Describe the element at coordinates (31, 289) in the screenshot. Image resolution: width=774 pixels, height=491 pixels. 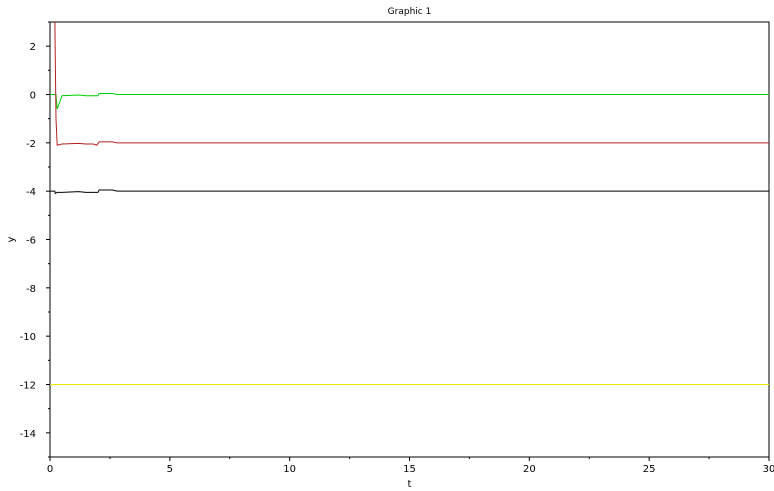
I see `y-tick-label: -8` at that location.